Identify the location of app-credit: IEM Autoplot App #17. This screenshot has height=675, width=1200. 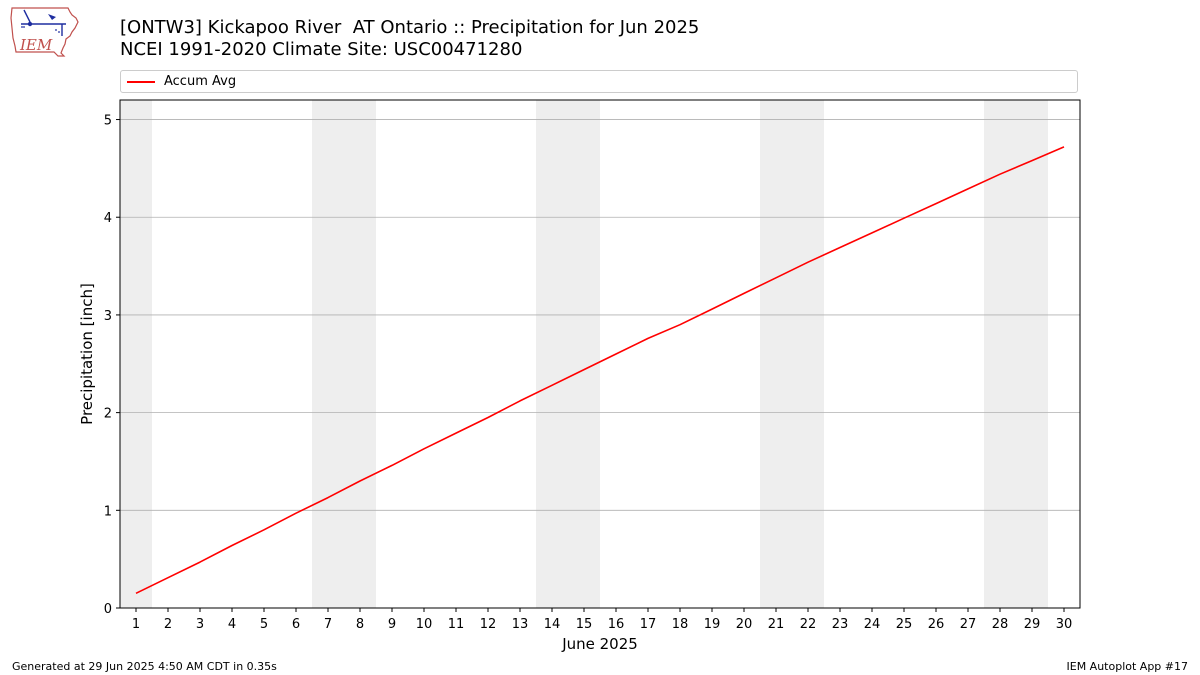
(1127, 666).